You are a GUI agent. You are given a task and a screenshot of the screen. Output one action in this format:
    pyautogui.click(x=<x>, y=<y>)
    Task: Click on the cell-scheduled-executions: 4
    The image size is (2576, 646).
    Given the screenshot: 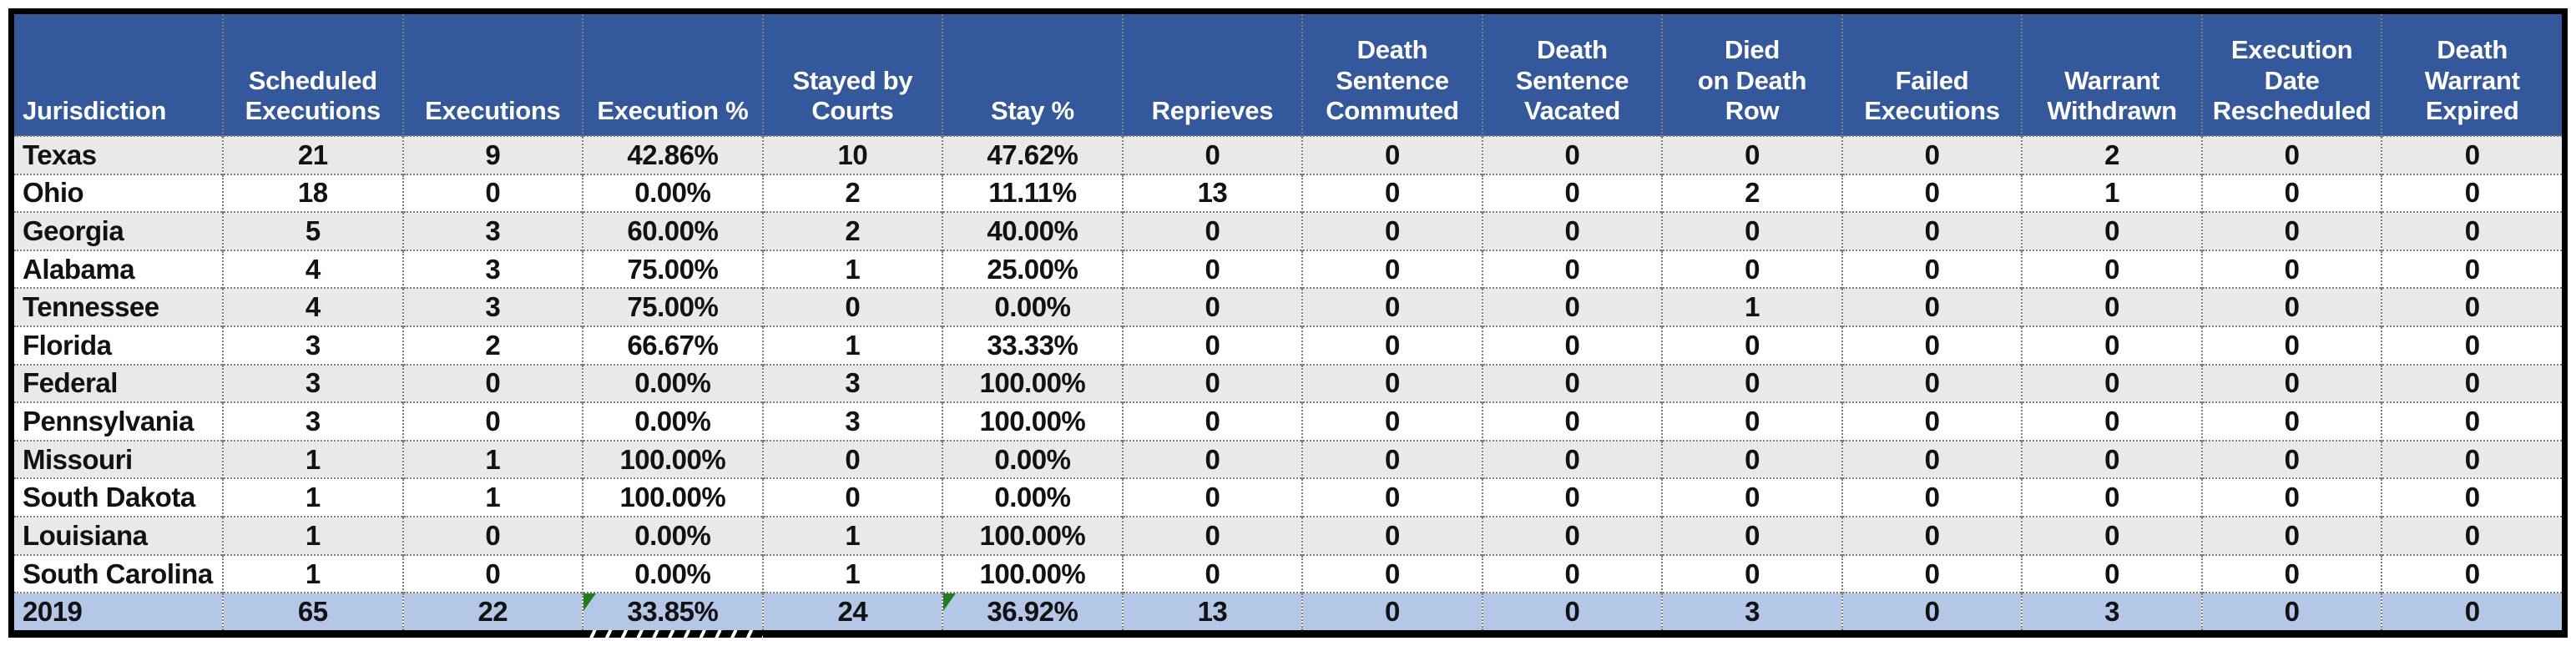 What is the action you would take?
    pyautogui.click(x=312, y=307)
    